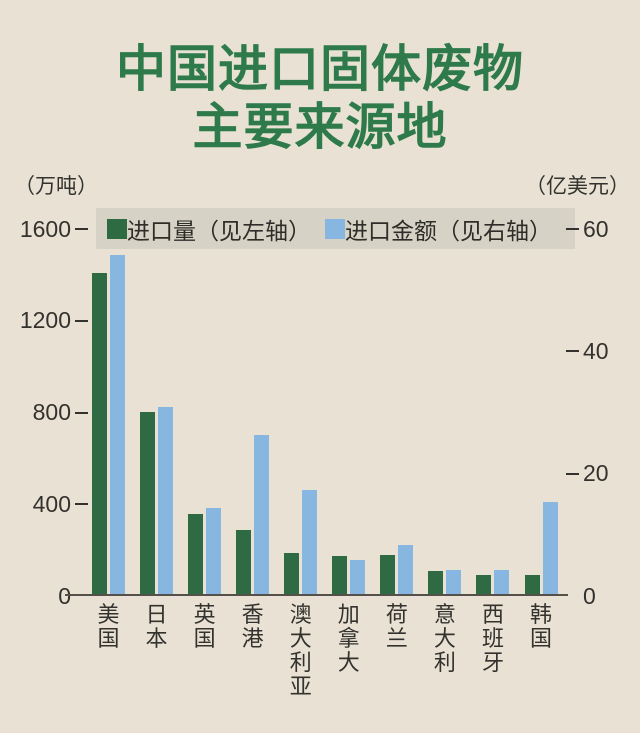 The width and height of the screenshot is (640, 733). I want to click on legend: 进口量（见左轴） 进口金额（见右轴）, so click(335, 228).